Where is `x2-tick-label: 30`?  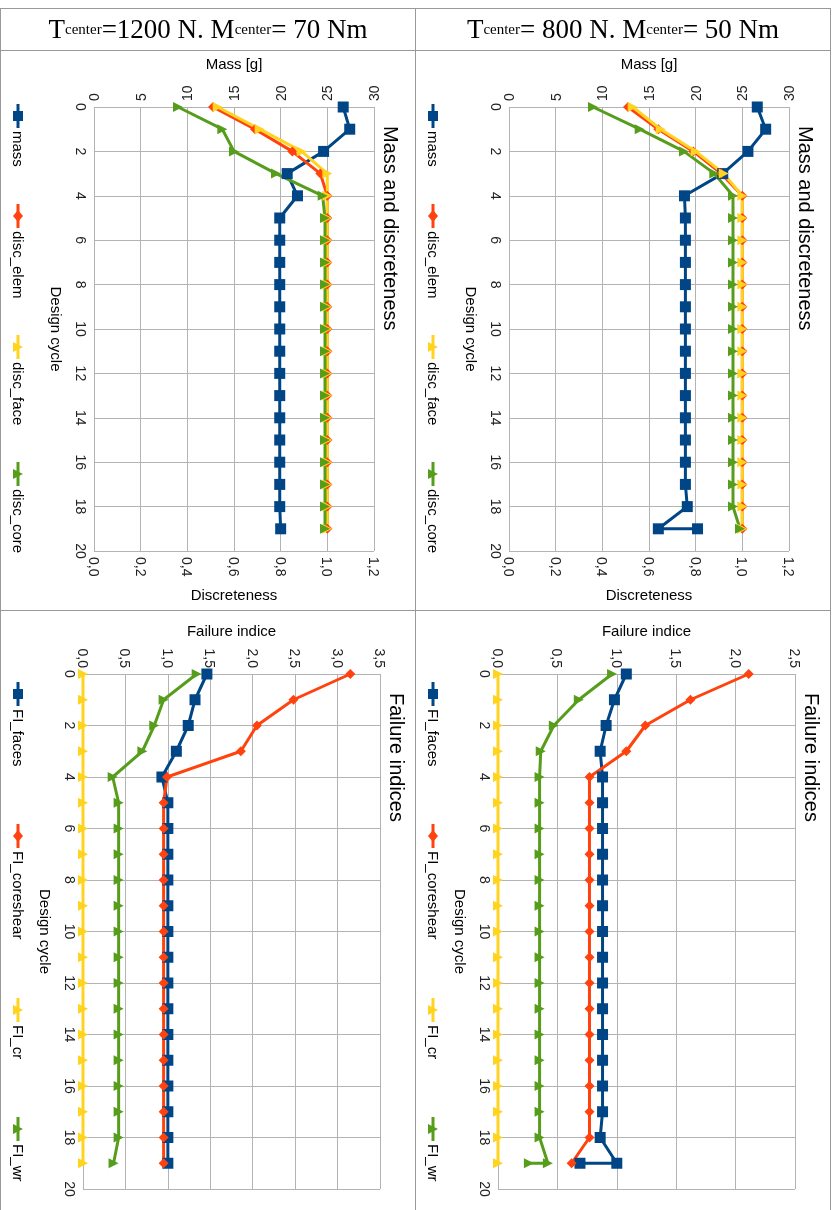 x2-tick-label: 30 is located at coordinates (789, 93).